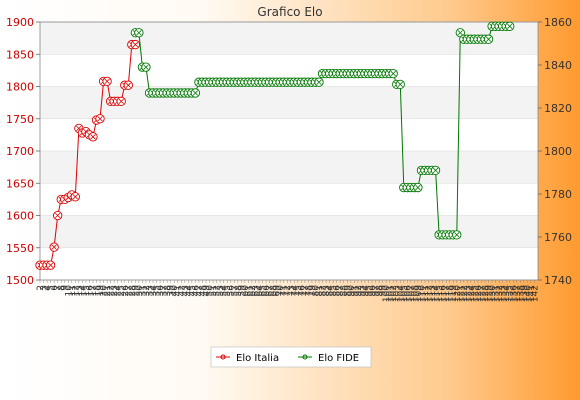 The width and height of the screenshot is (580, 400). I want to click on x-tick-label: 61, so click(249, 290).